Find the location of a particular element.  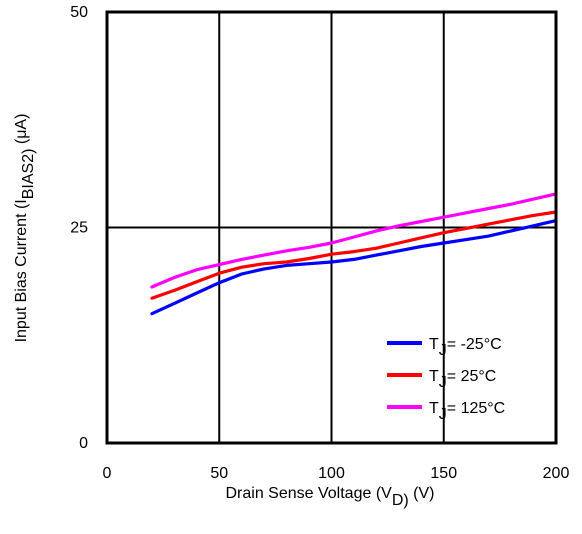

legend-label: TJ= 125°C is located at coordinates (467, 411).